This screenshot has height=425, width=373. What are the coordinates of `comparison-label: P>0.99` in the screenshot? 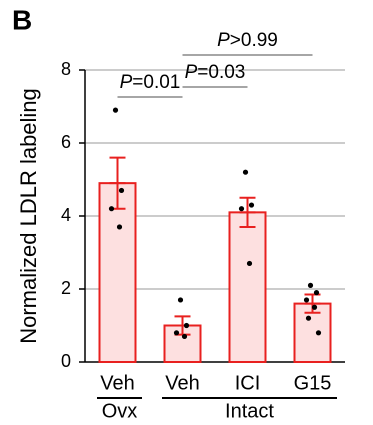 It's located at (247, 40).